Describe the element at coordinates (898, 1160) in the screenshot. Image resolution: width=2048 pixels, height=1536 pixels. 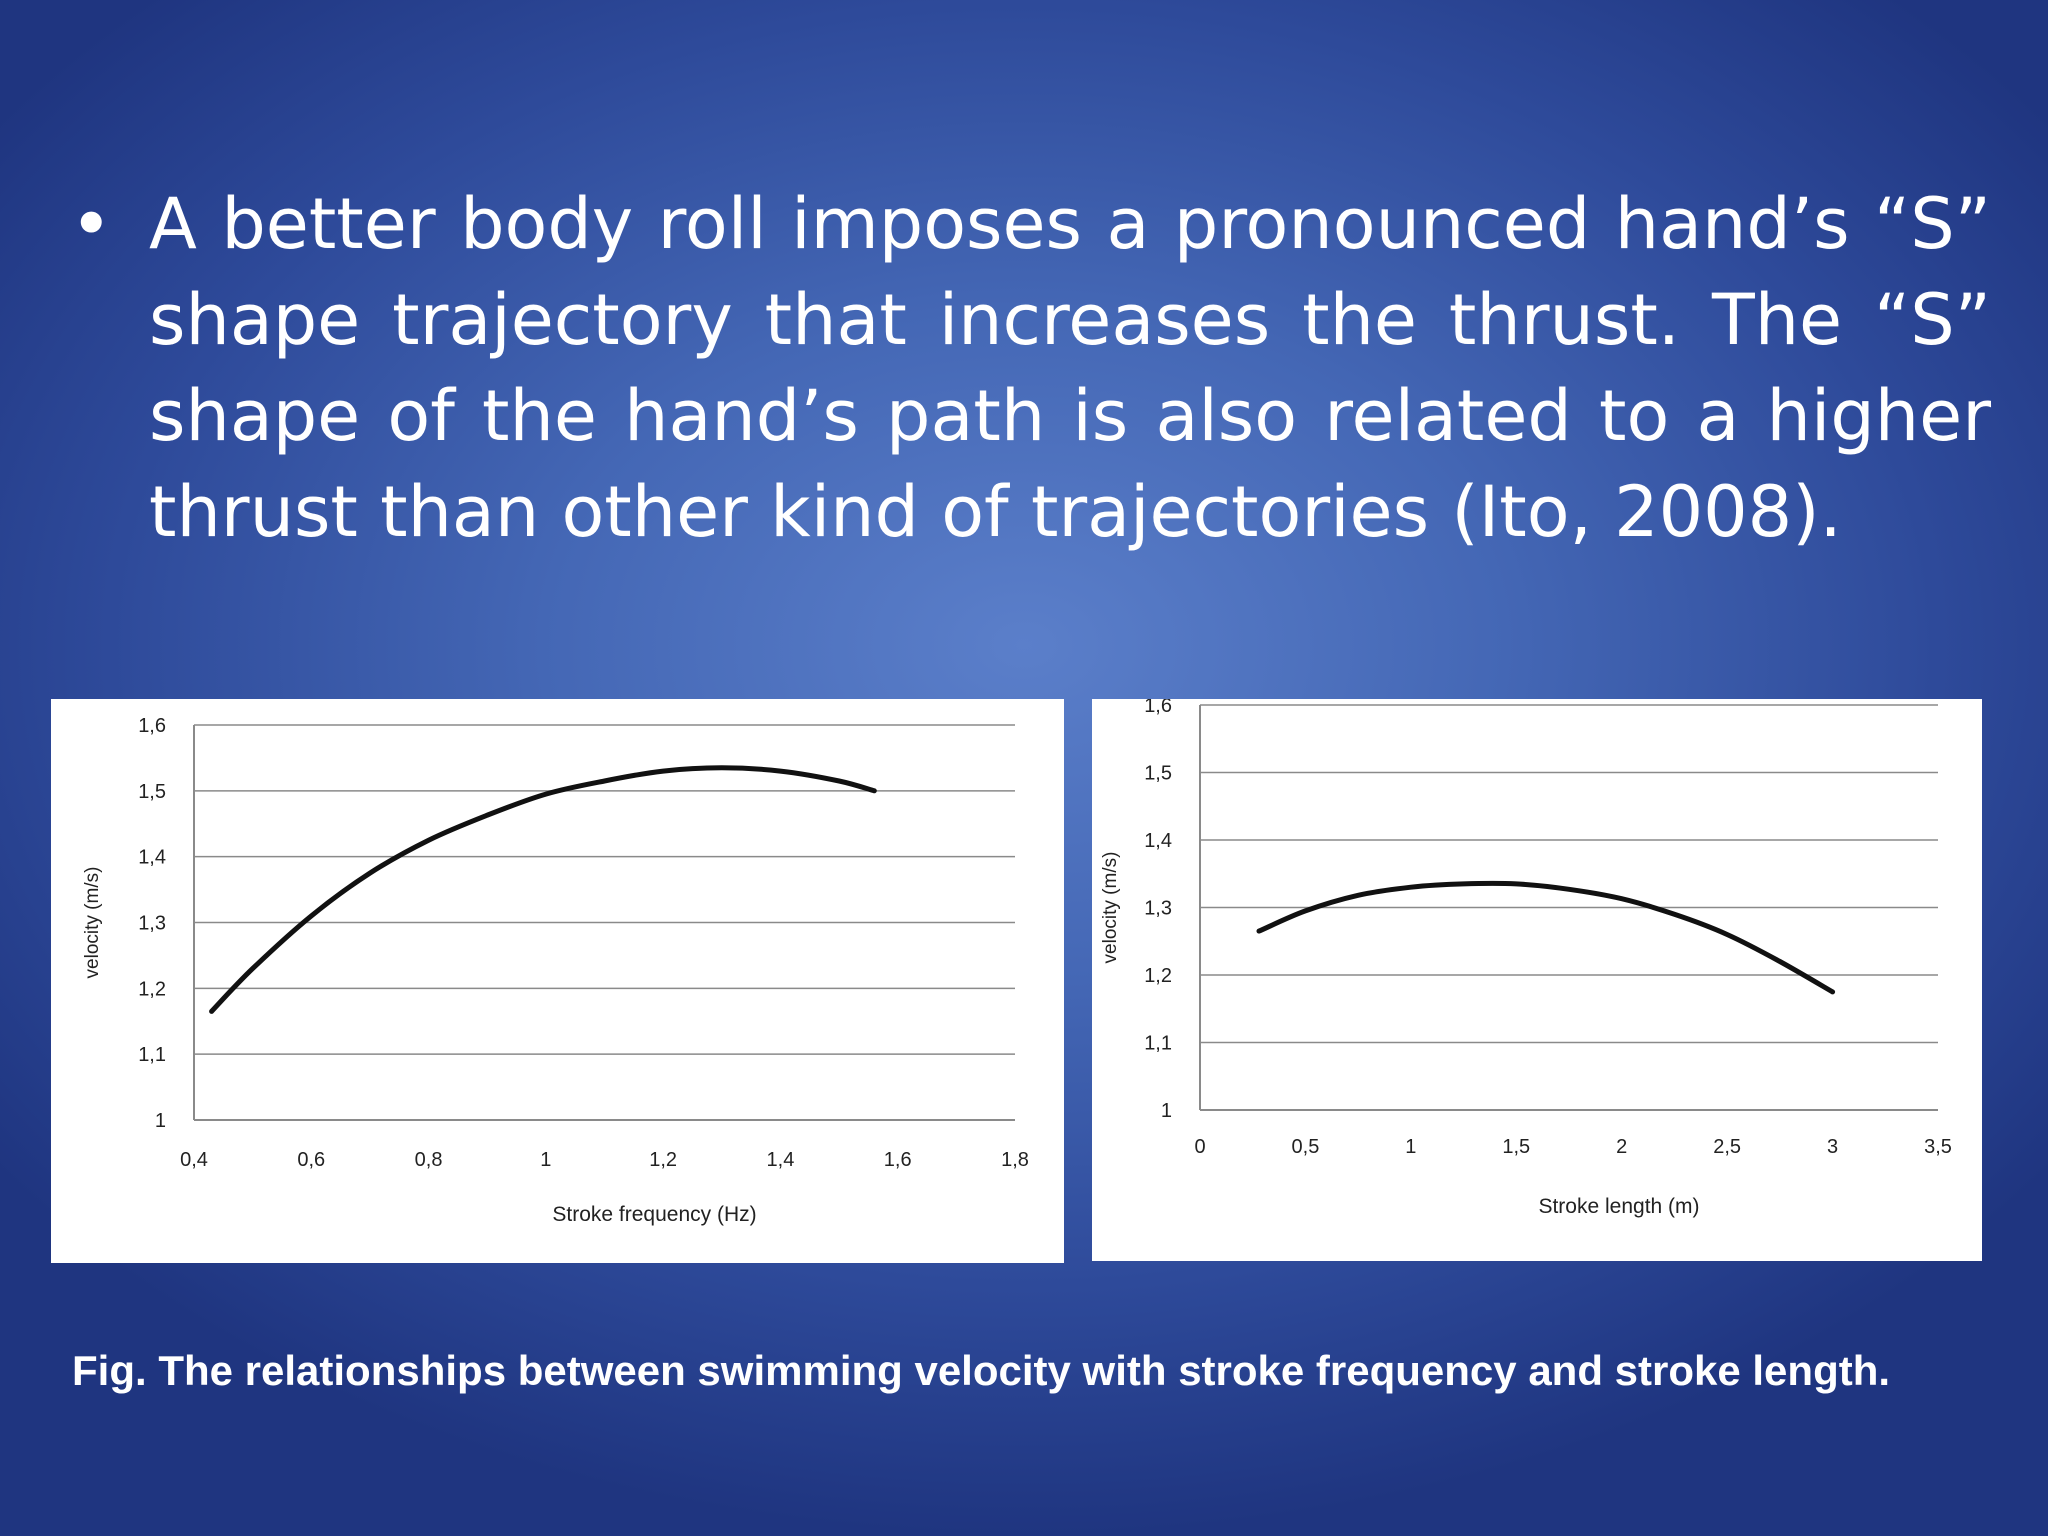
I see `chart1-x-tick-label: 1,6` at that location.